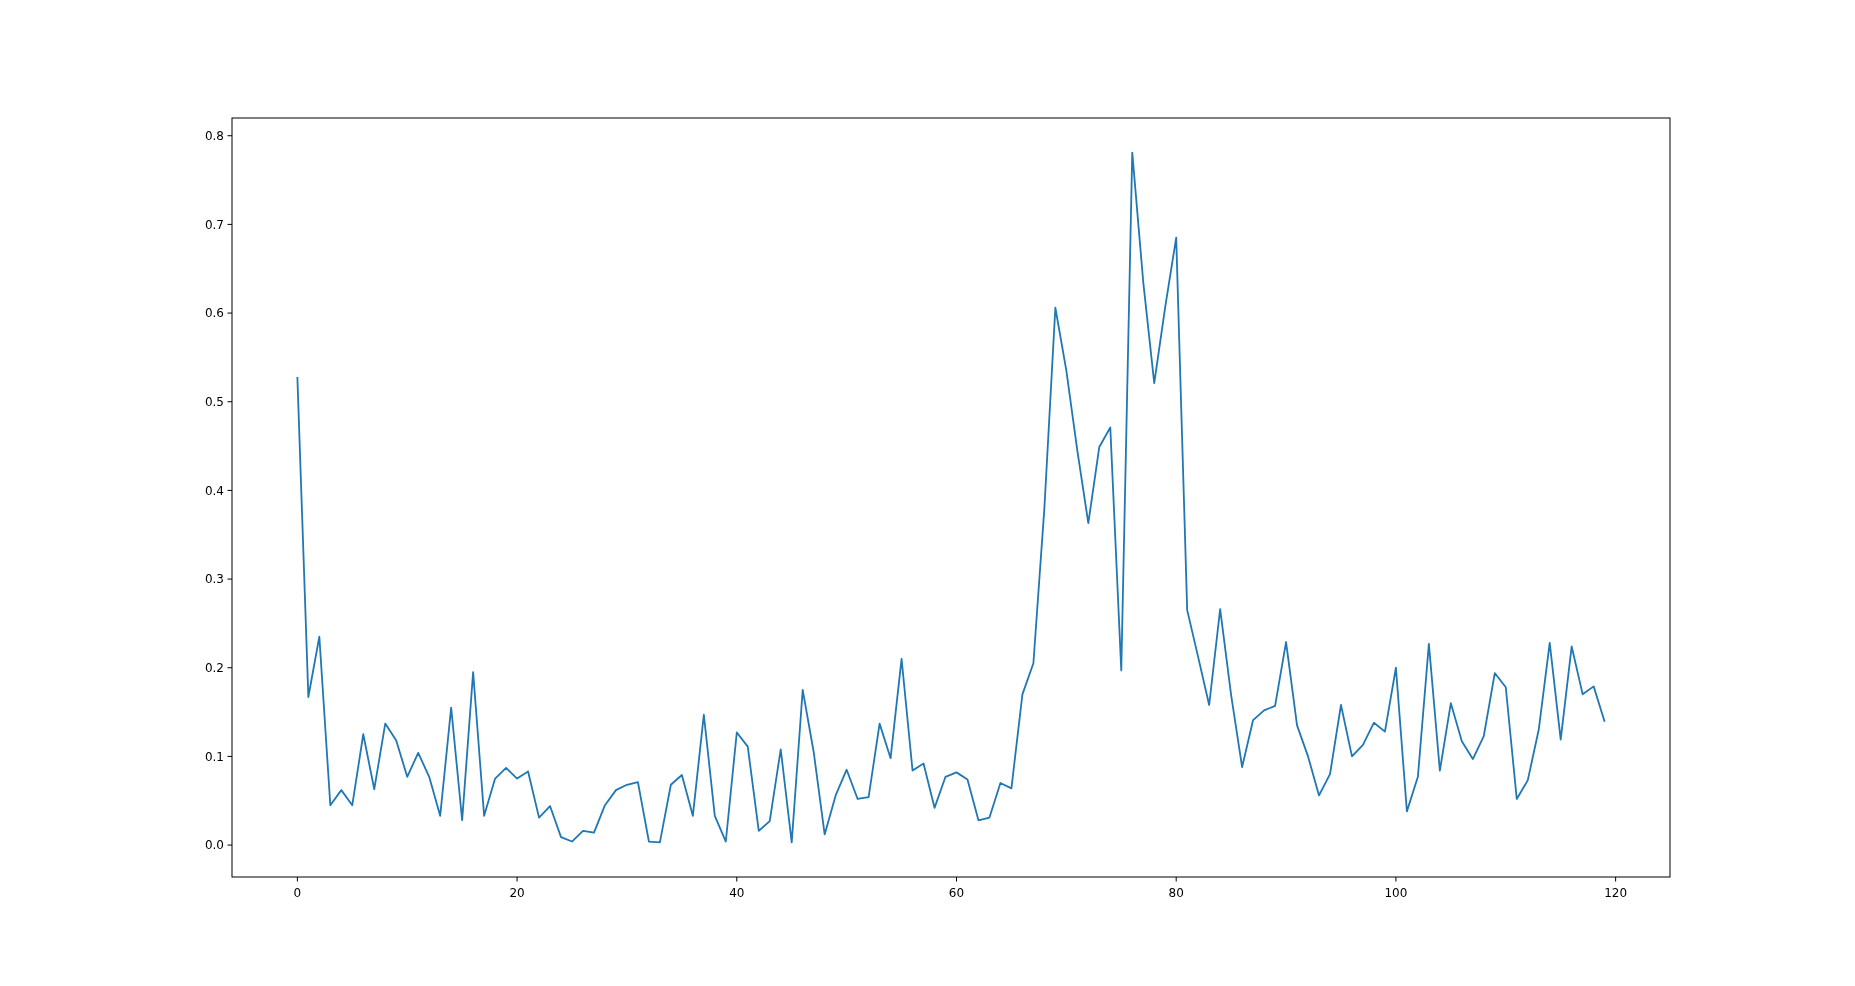  I want to click on x-tick-label: 0, so click(297, 893).